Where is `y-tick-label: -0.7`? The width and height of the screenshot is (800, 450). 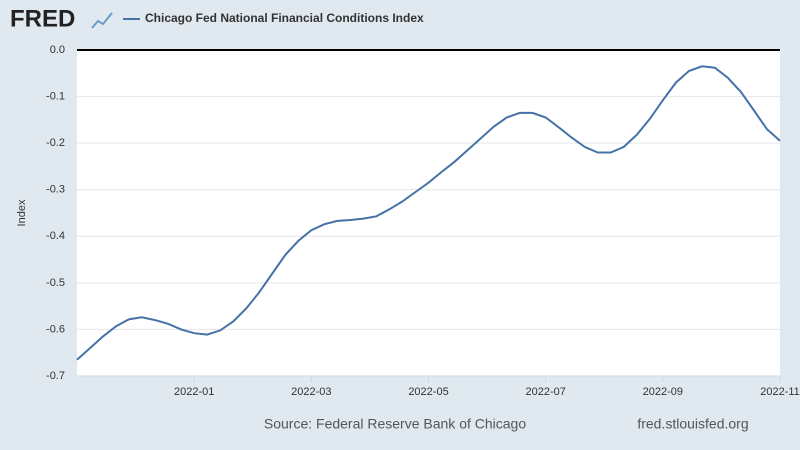 y-tick-label: -0.7 is located at coordinates (55, 376).